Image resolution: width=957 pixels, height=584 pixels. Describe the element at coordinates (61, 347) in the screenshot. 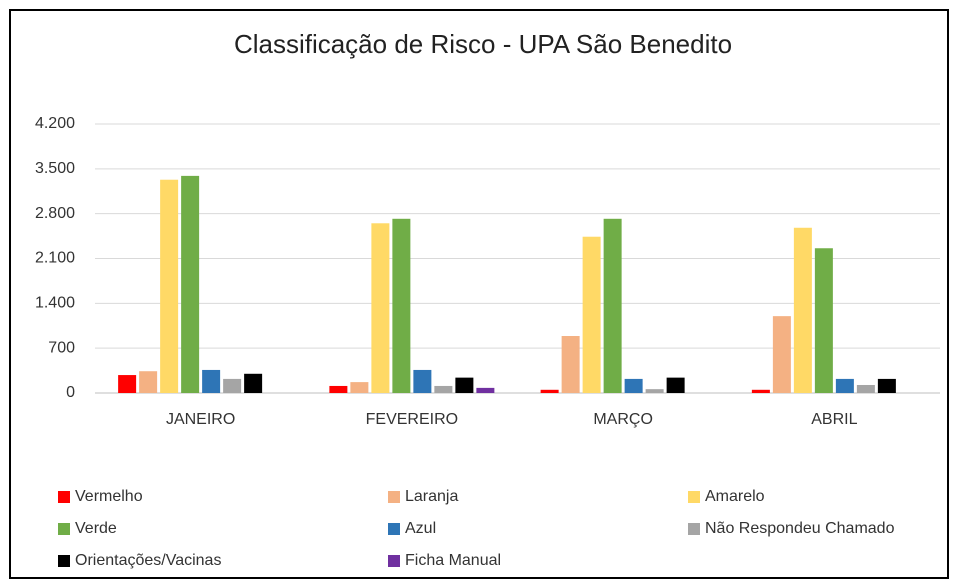

I see `y-tick-label: 700` at that location.